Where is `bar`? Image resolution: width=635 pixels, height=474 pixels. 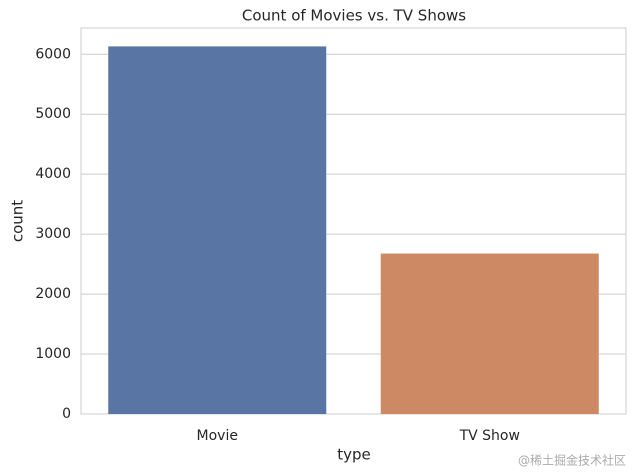
bar is located at coordinates (489, 333).